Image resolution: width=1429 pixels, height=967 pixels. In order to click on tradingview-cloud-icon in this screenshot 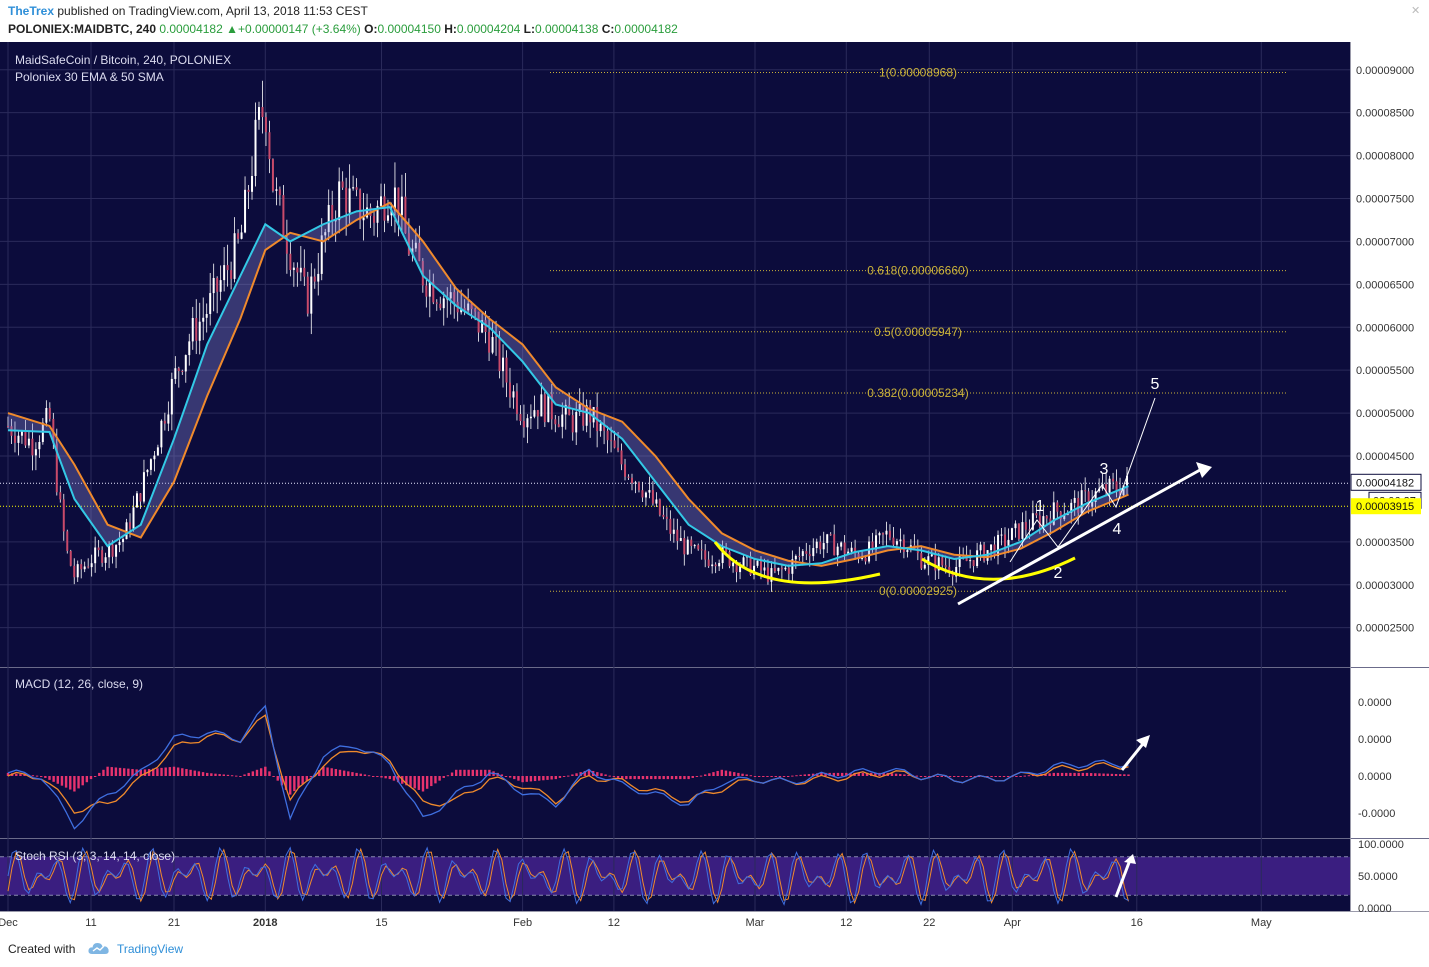, I will do `click(99, 948)`.